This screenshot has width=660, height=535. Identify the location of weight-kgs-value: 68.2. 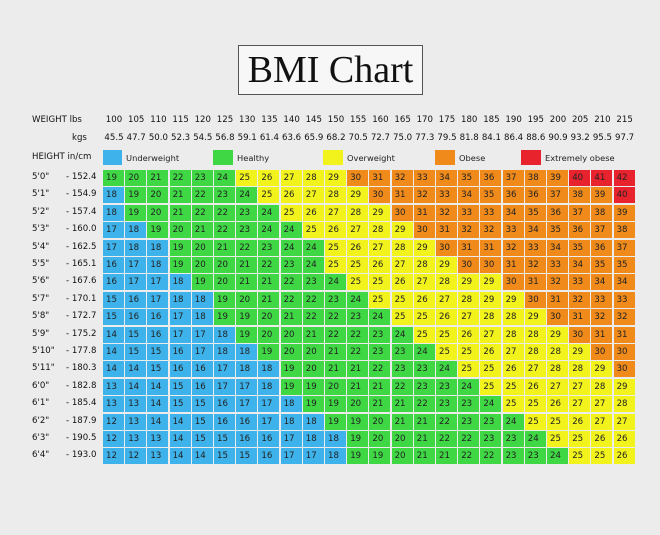
(336, 138).